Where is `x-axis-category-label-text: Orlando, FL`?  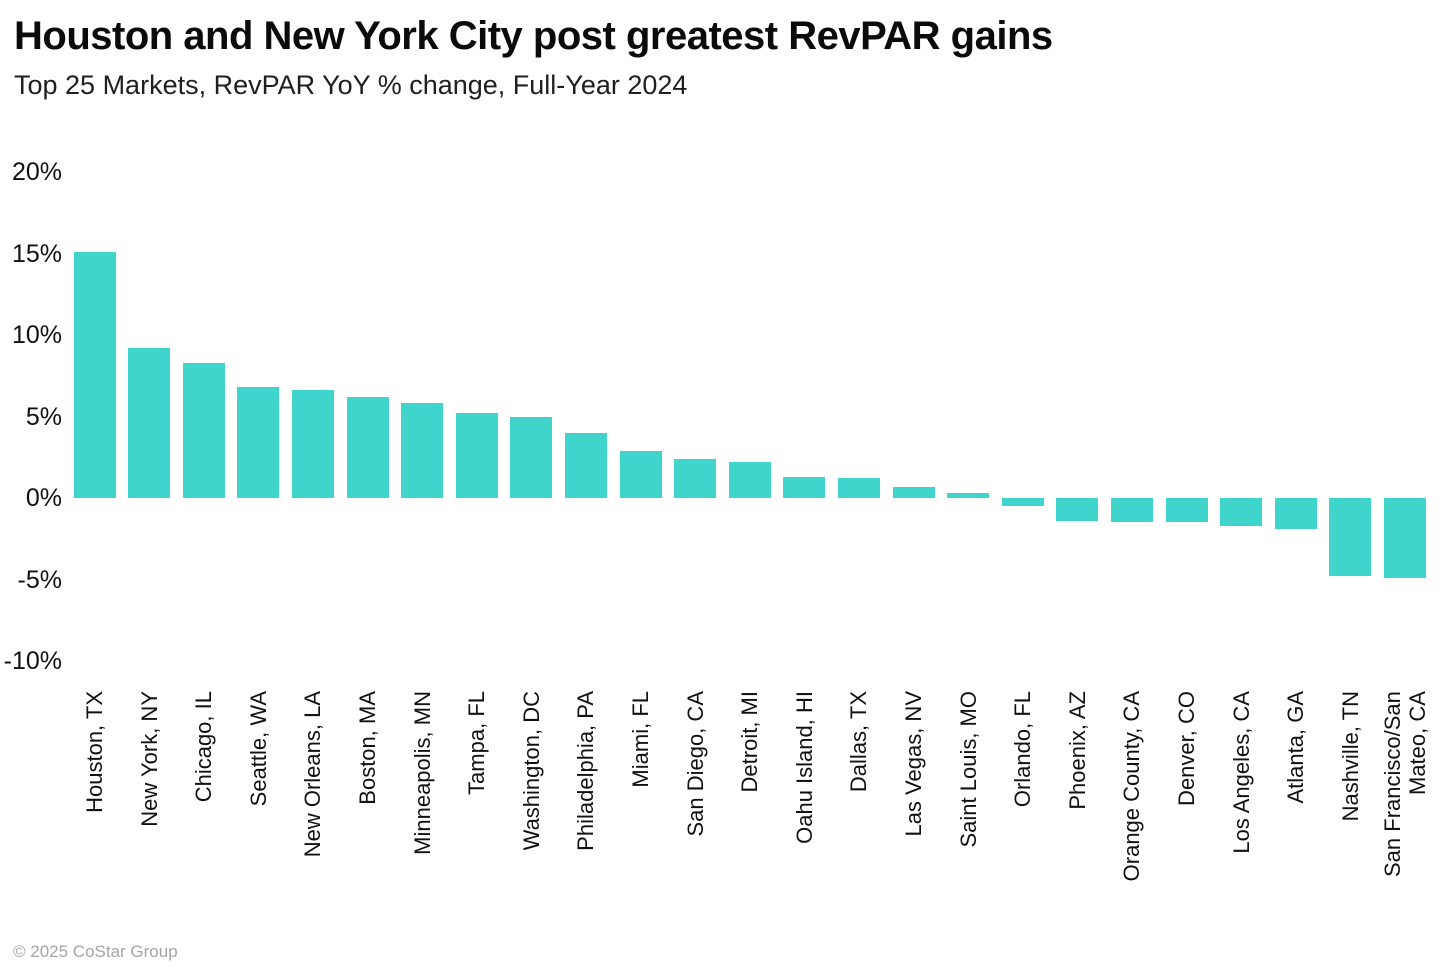
x-axis-category-label-text: Orlando, FL is located at coordinates (1023, 749).